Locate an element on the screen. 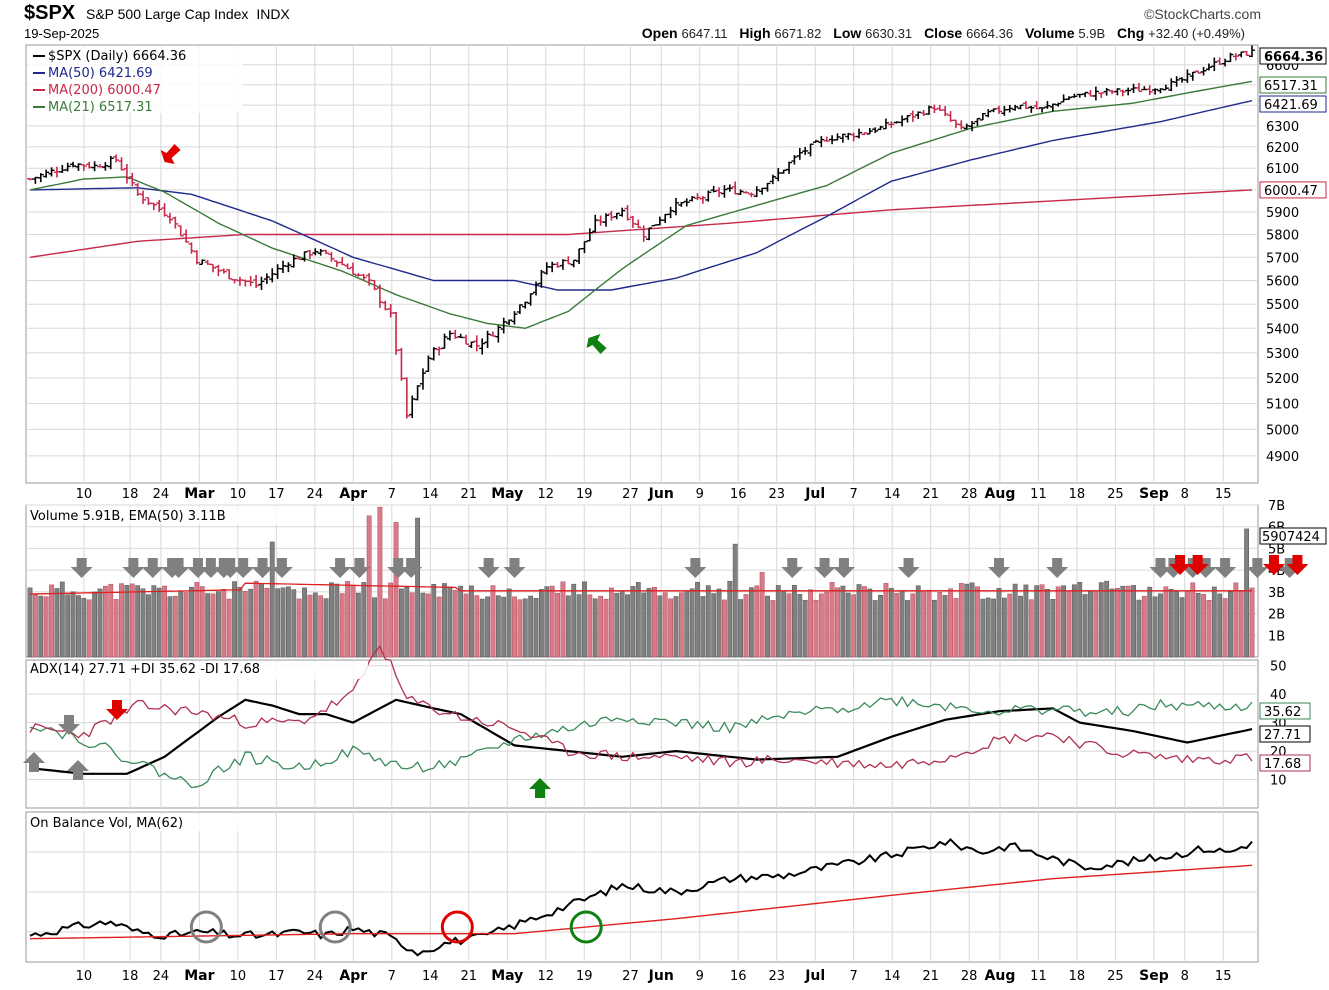  x-tick-label: 7 is located at coordinates (392, 494).